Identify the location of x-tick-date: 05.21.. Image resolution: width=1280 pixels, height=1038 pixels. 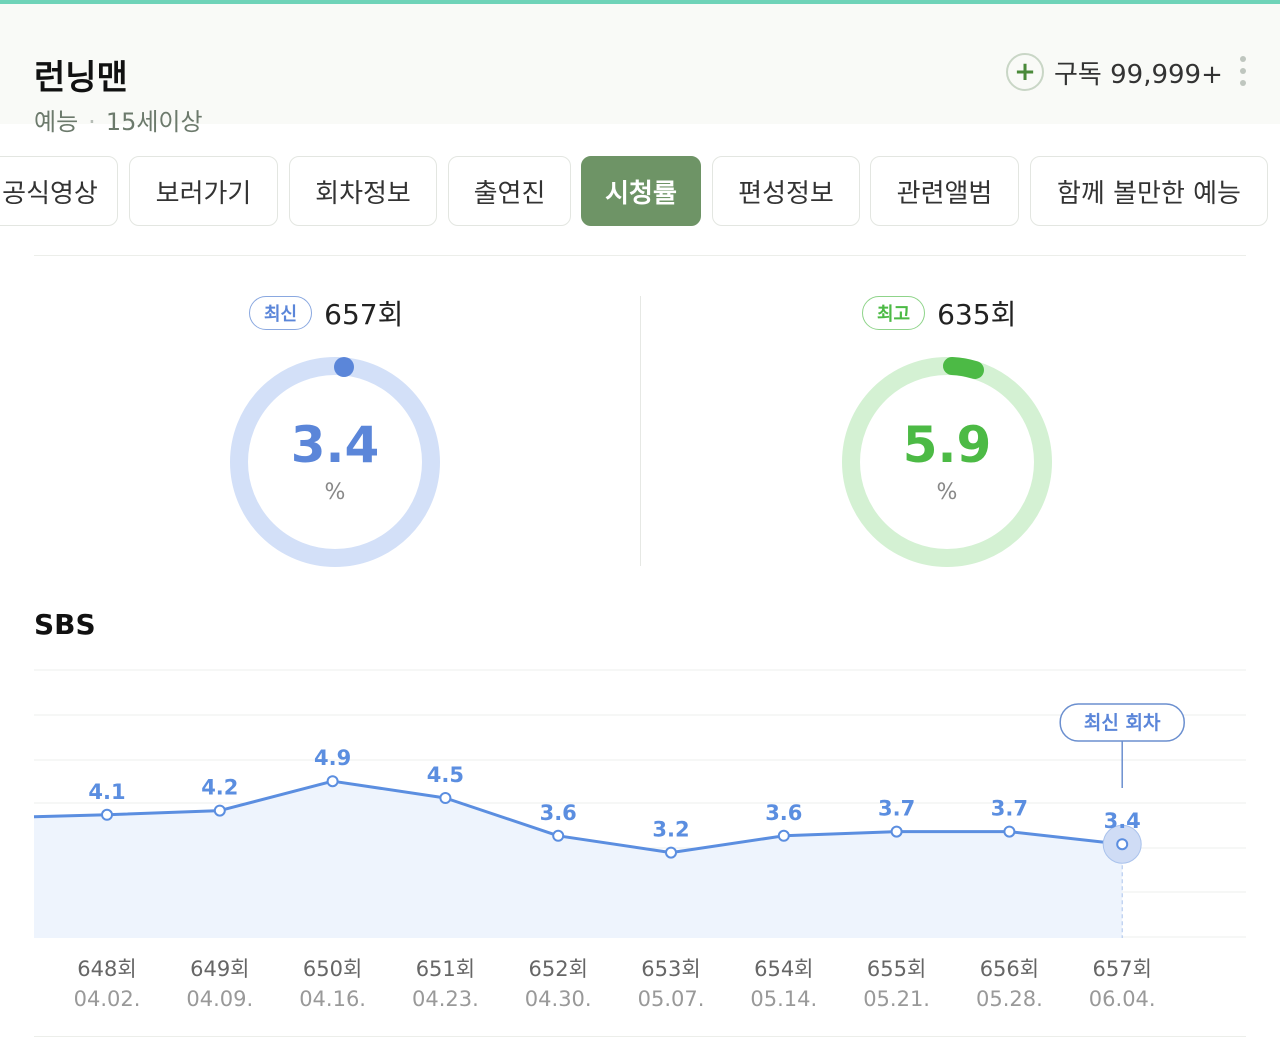
(896, 999).